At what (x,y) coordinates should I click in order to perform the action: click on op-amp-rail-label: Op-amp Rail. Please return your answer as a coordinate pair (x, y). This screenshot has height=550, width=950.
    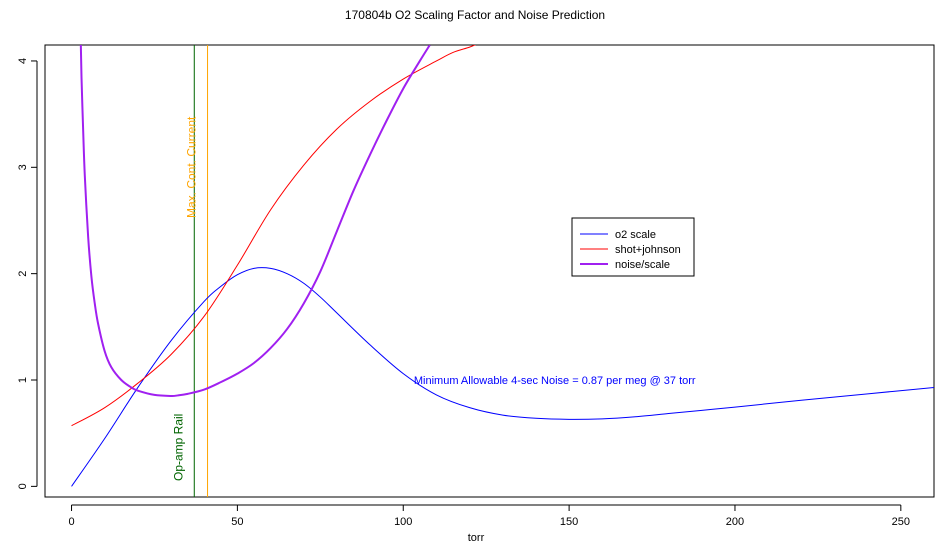
    Looking at the image, I should click on (178, 447).